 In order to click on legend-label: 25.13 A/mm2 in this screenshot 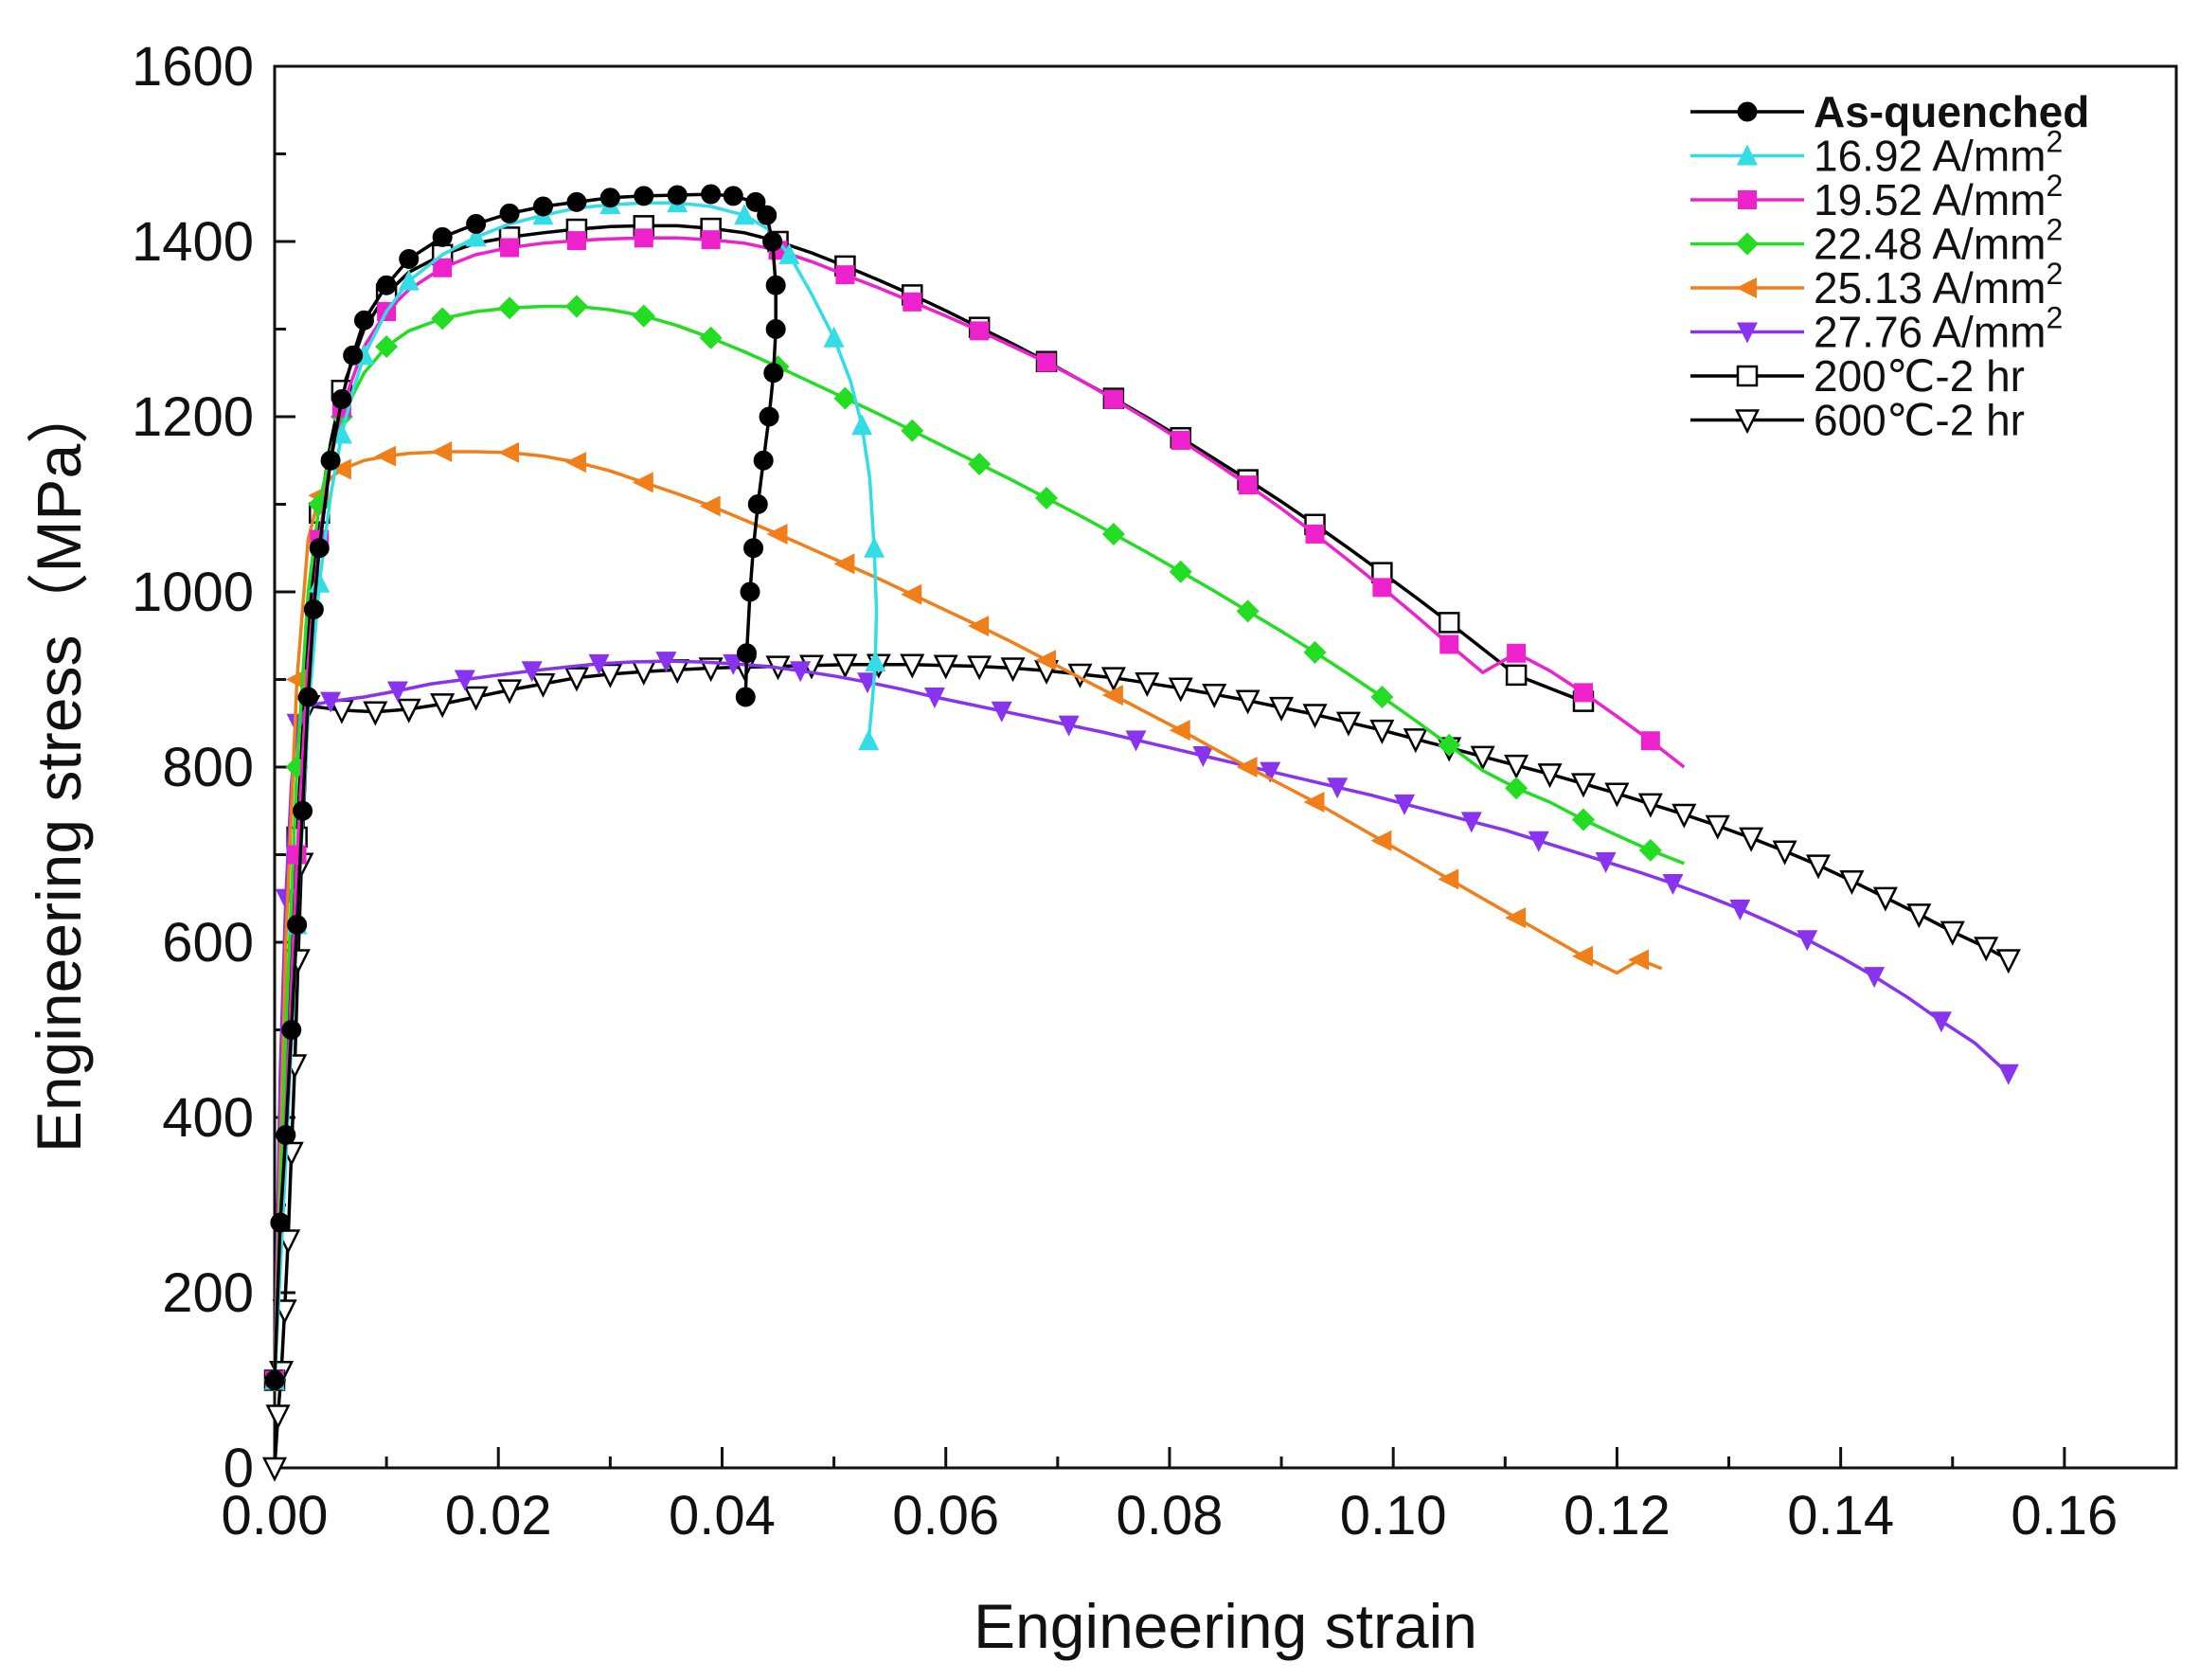, I will do `click(1938, 285)`.